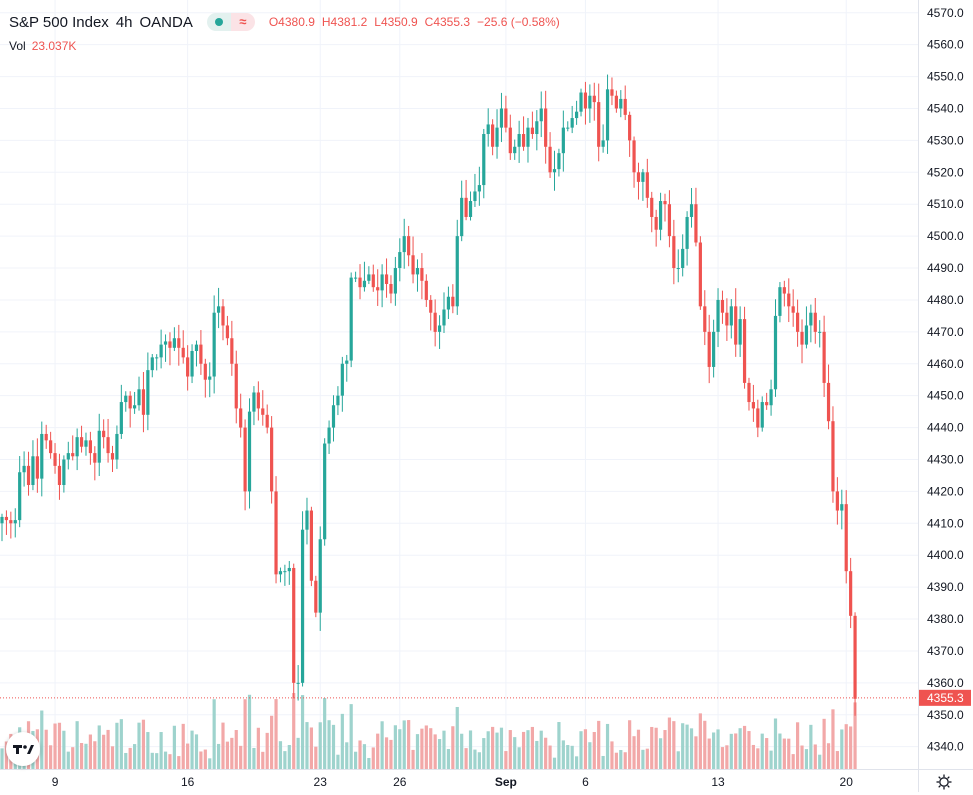 This screenshot has width=973, height=795. Describe the element at coordinates (847, 782) in the screenshot. I see `time-tick-label: 20` at that location.